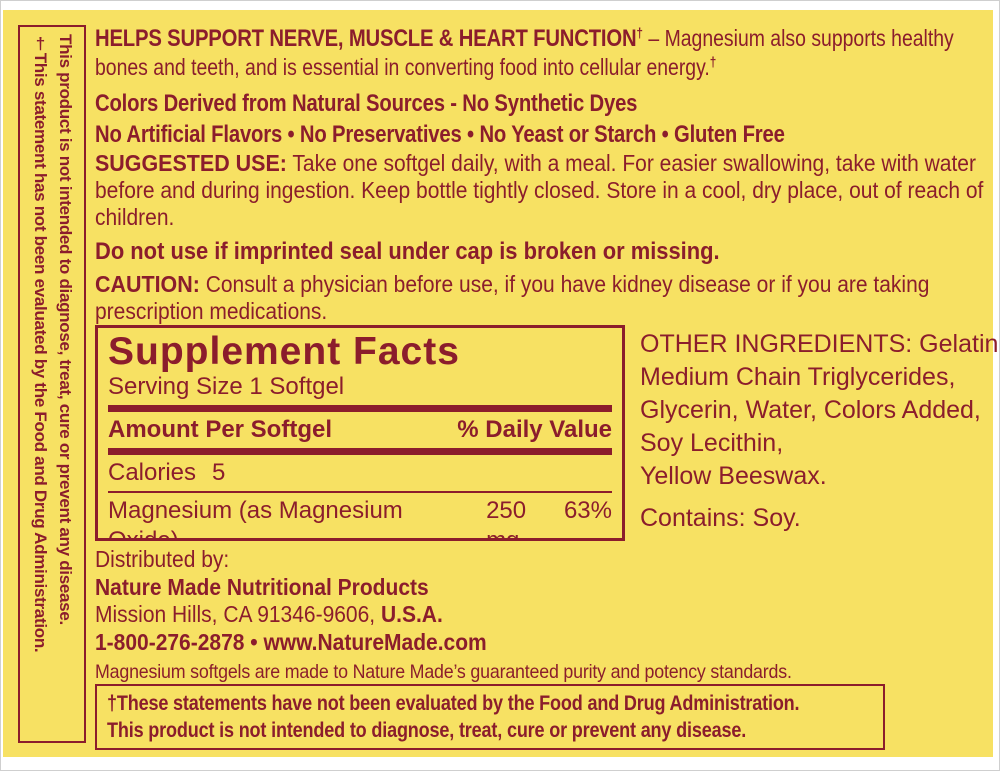  Describe the element at coordinates (360, 492) in the screenshot. I see `rule-thin` at that location.